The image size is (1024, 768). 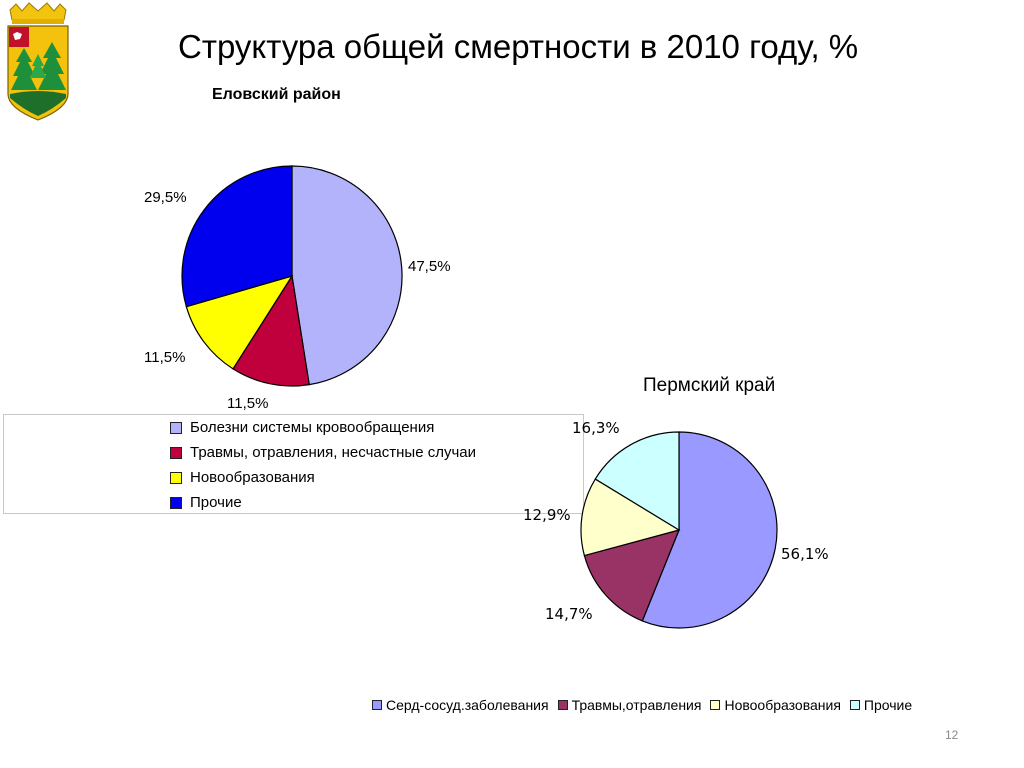 What do you see at coordinates (165, 357) in the screenshot?
I see `data-label-elovsky-neoplasms: 11,5%` at bounding box center [165, 357].